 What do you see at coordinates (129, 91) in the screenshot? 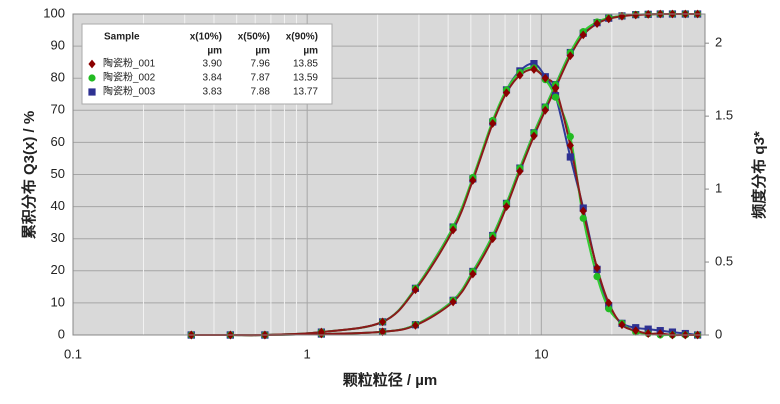
I see `legend-label: 陶瓷粉_003` at bounding box center [129, 91].